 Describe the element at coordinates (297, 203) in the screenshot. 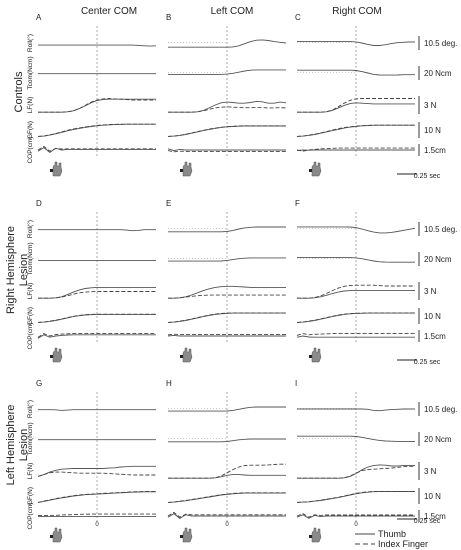

I see `panel-letter: F` at that location.